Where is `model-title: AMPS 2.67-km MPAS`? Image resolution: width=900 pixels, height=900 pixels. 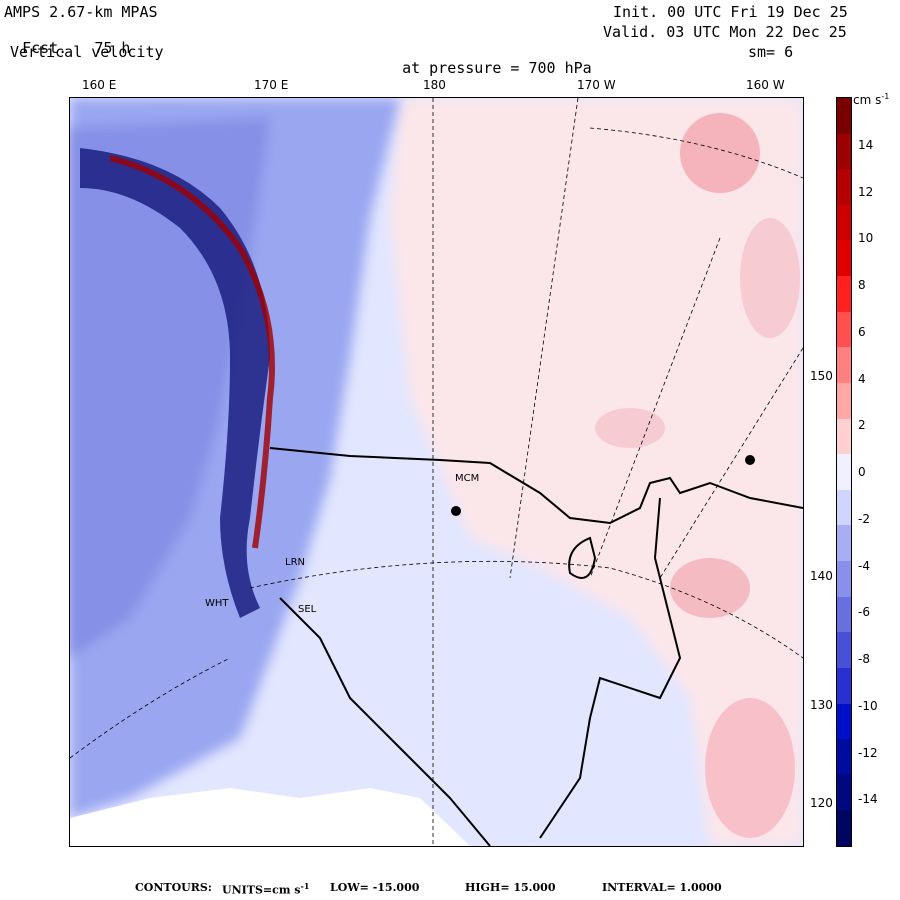 model-title: AMPS 2.67-km MPAS is located at coordinates (81, 12).